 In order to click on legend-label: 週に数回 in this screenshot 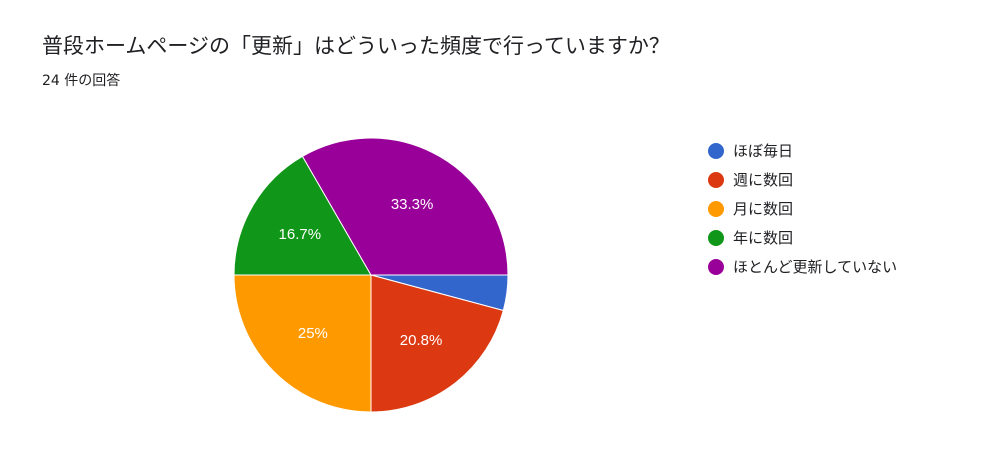, I will do `click(763, 180)`.